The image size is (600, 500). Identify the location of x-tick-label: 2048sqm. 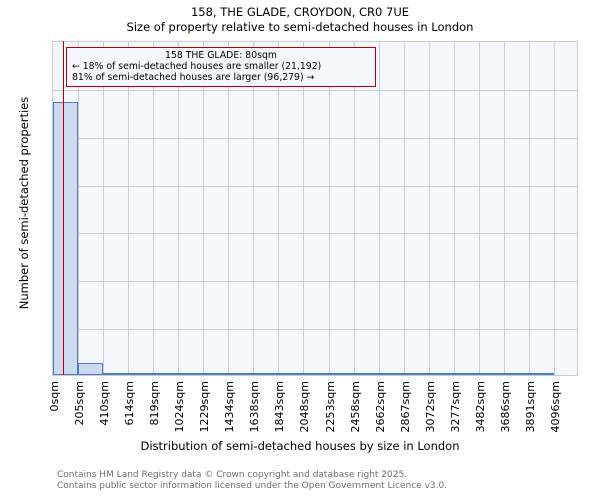
(305, 407).